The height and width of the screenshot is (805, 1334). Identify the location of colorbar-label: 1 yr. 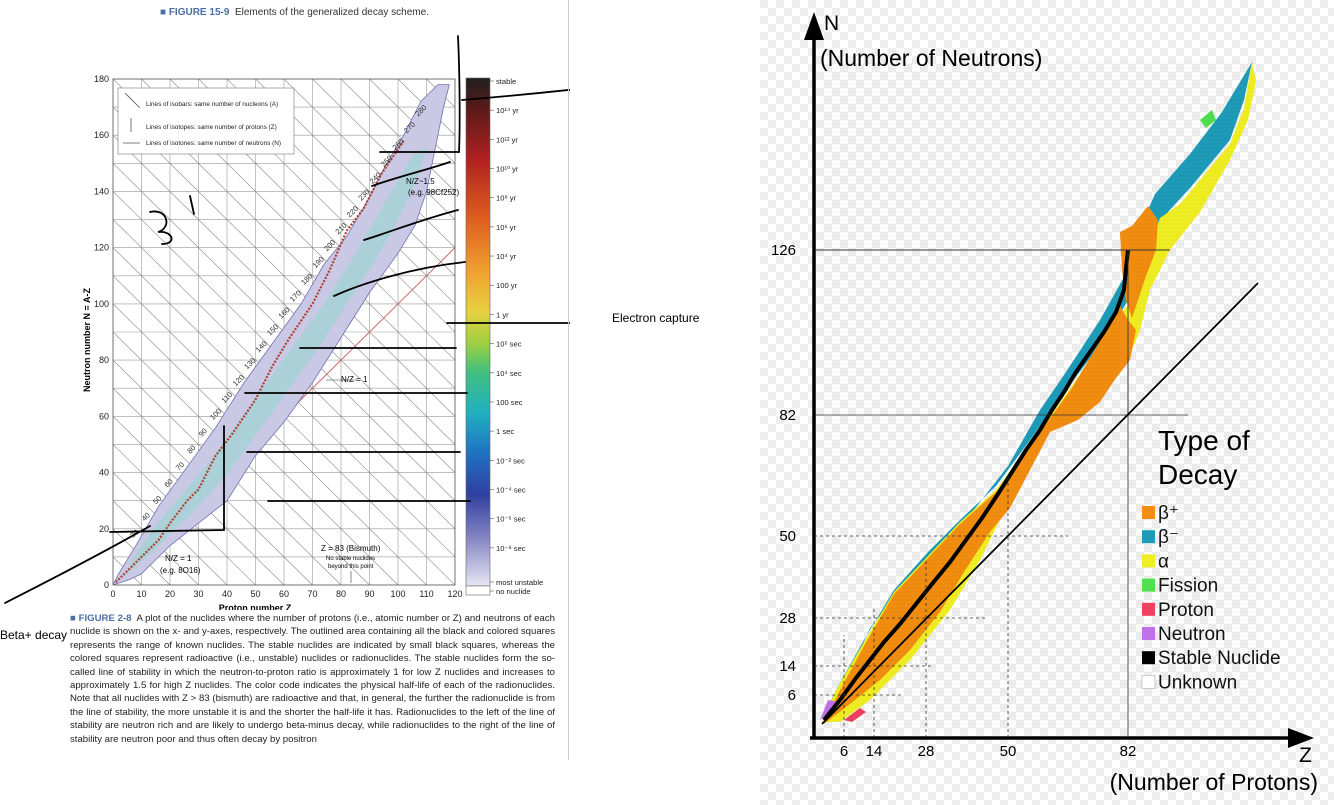
(502, 314).